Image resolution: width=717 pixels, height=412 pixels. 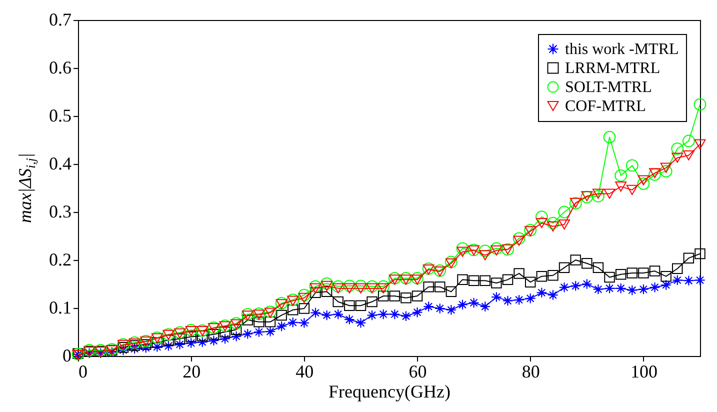 I want to click on legend-label: LRRM-MTRL, so click(x=612, y=68).